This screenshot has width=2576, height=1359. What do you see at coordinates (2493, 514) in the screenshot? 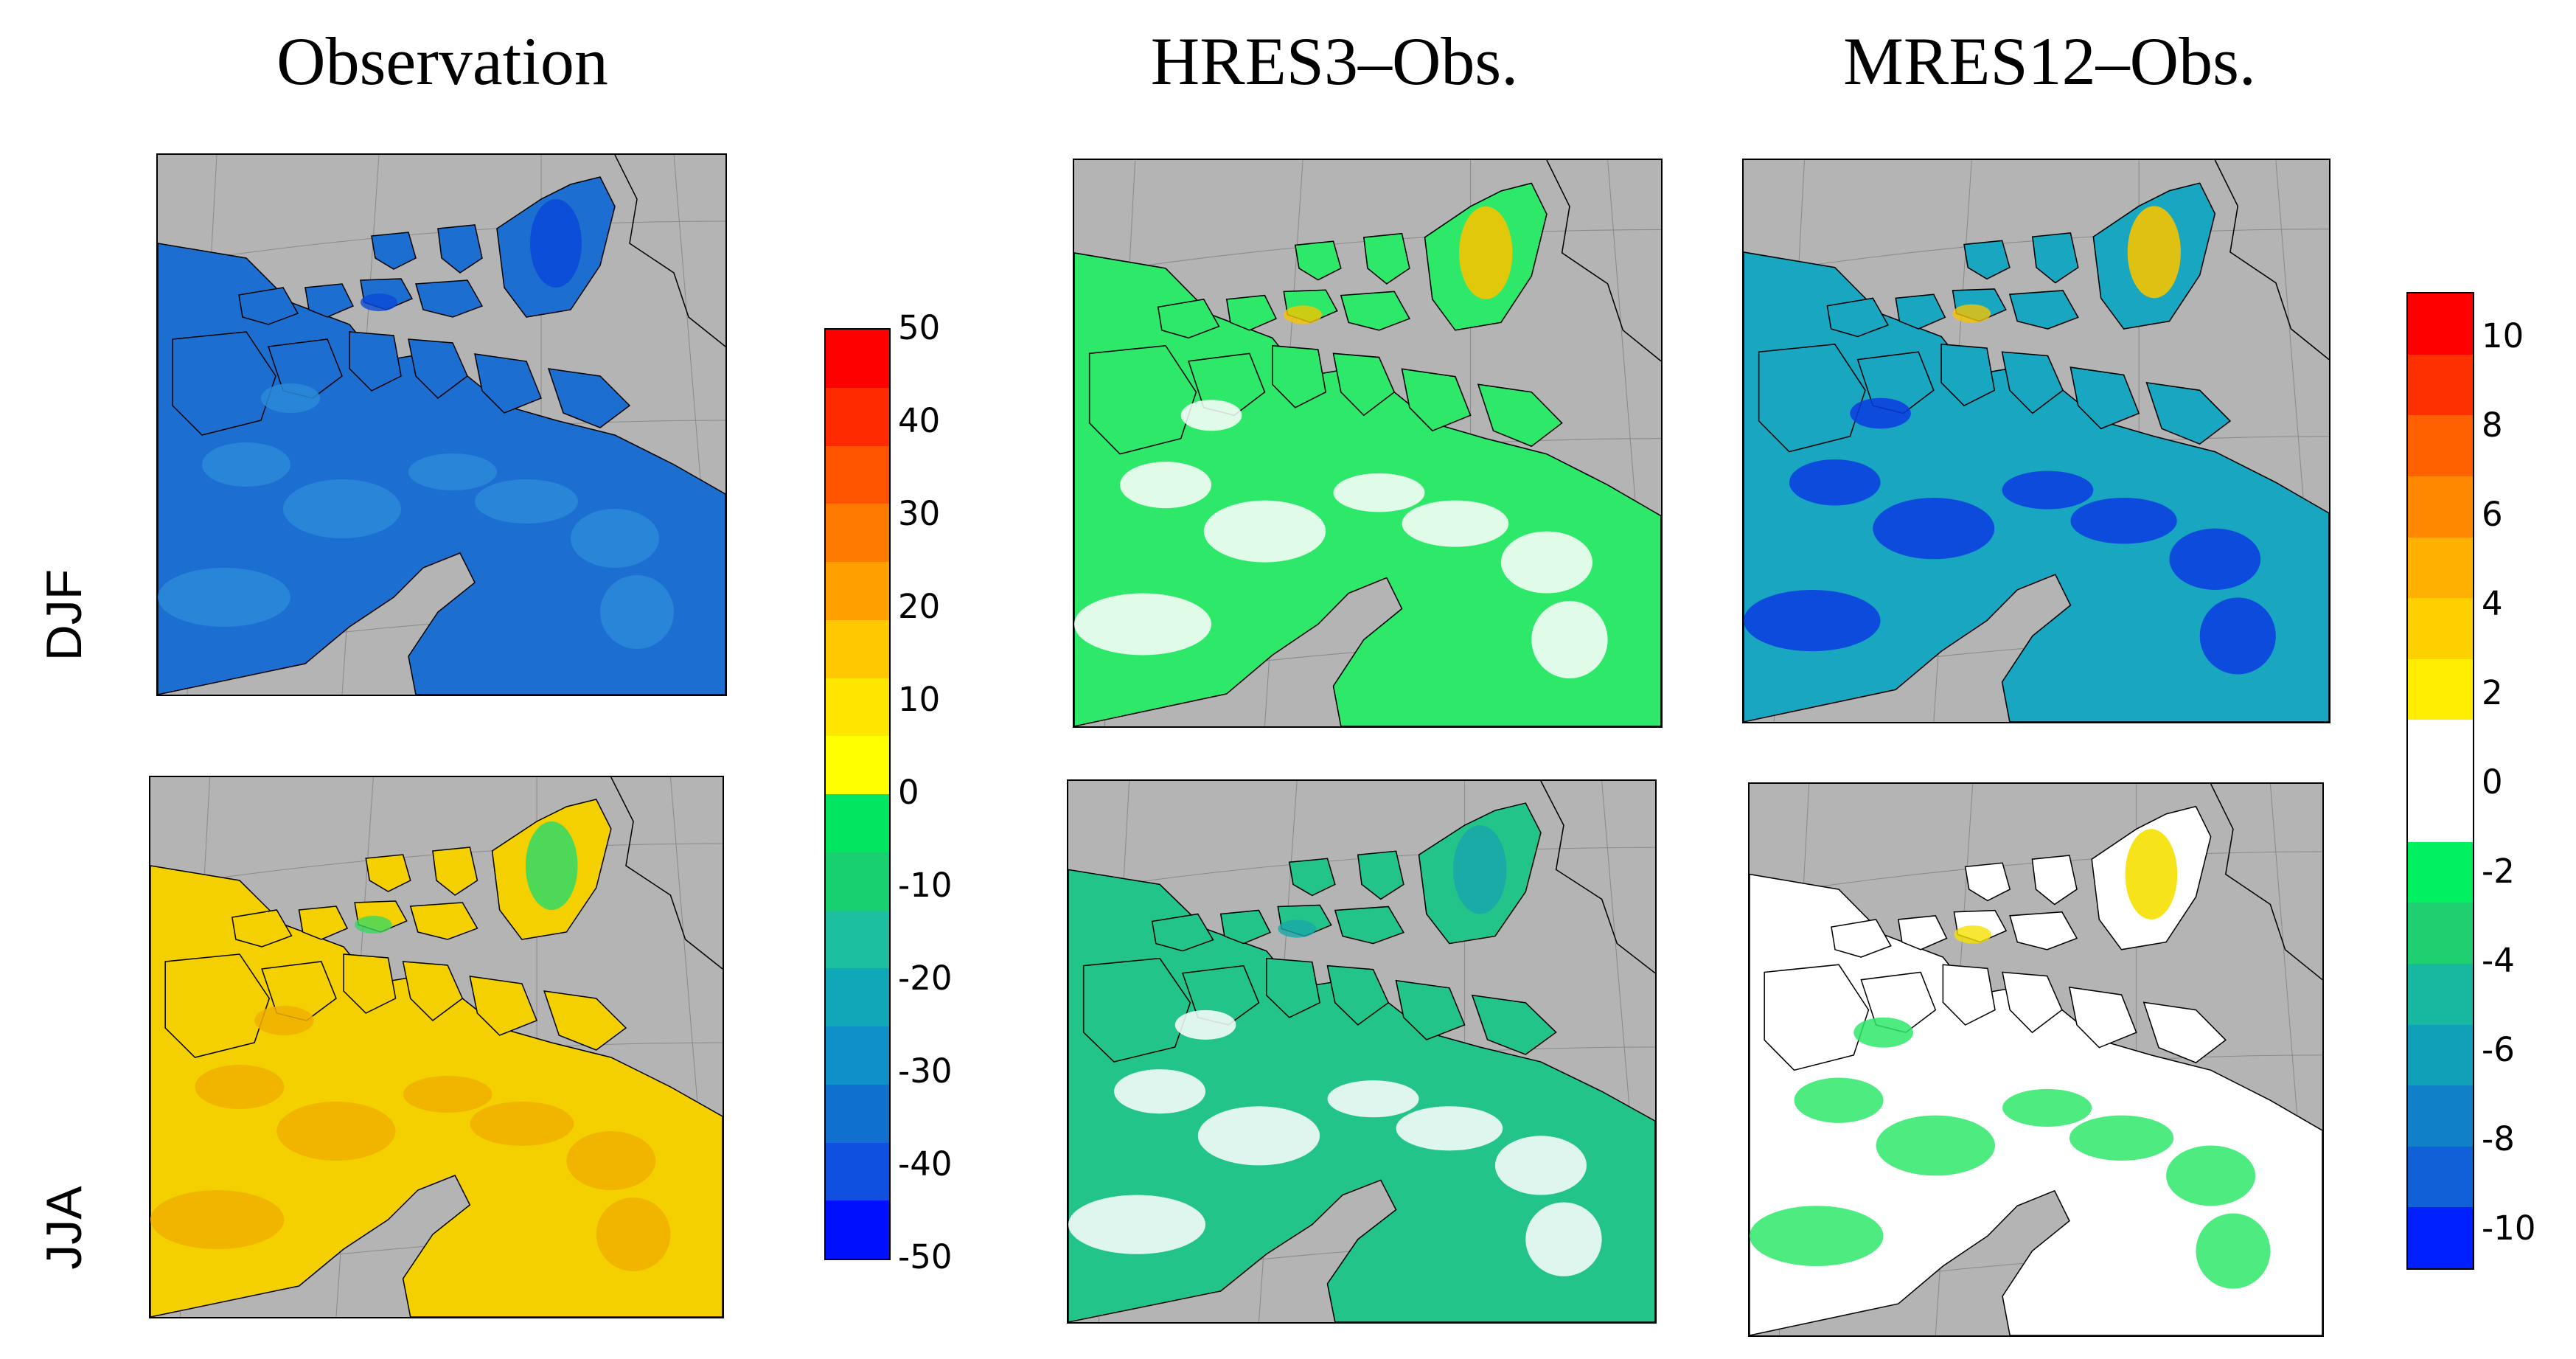
I see `colorbar-tick-label: 6` at bounding box center [2493, 514].